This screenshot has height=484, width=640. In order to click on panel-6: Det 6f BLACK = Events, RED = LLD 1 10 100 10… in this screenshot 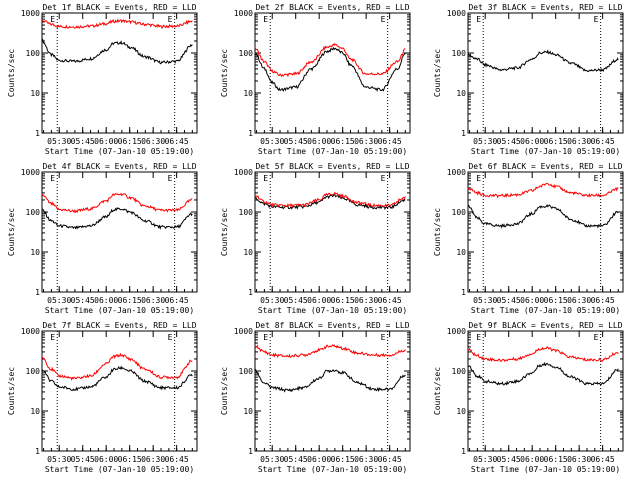, I will do `click(528, 238)`.